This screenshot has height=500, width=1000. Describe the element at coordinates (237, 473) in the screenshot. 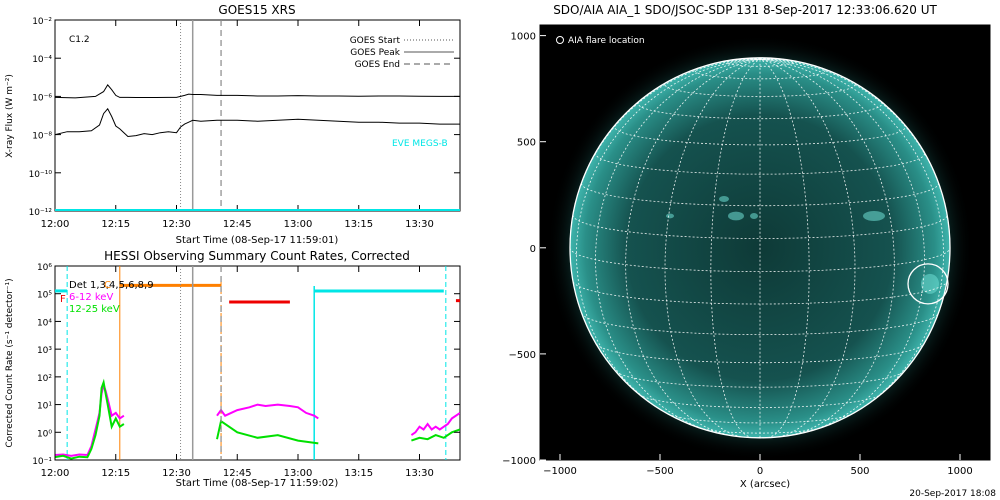

I see `hessi-x-tick-label: 12:45` at that location.